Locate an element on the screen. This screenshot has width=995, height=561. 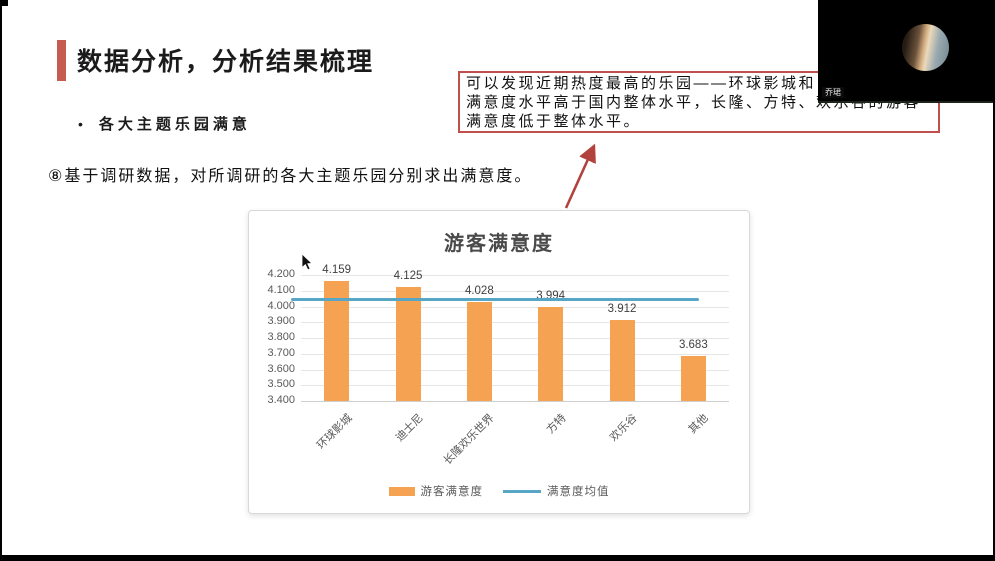
y-axis-tick-label: 4.200 is located at coordinates (281, 274).